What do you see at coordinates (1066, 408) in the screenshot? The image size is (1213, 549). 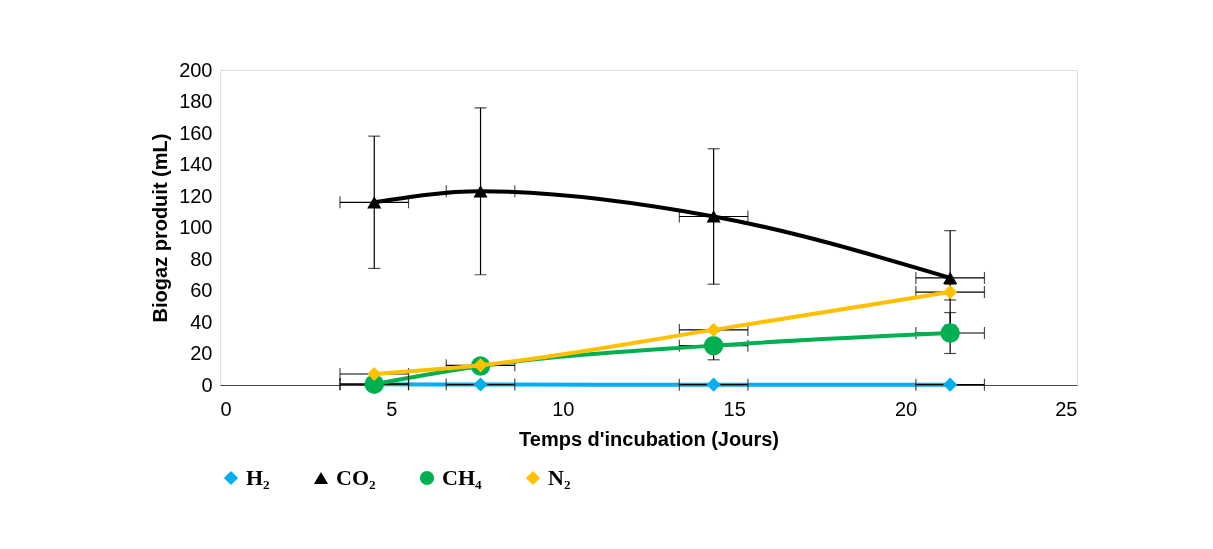 I see `x-tick-label: 25` at bounding box center [1066, 408].